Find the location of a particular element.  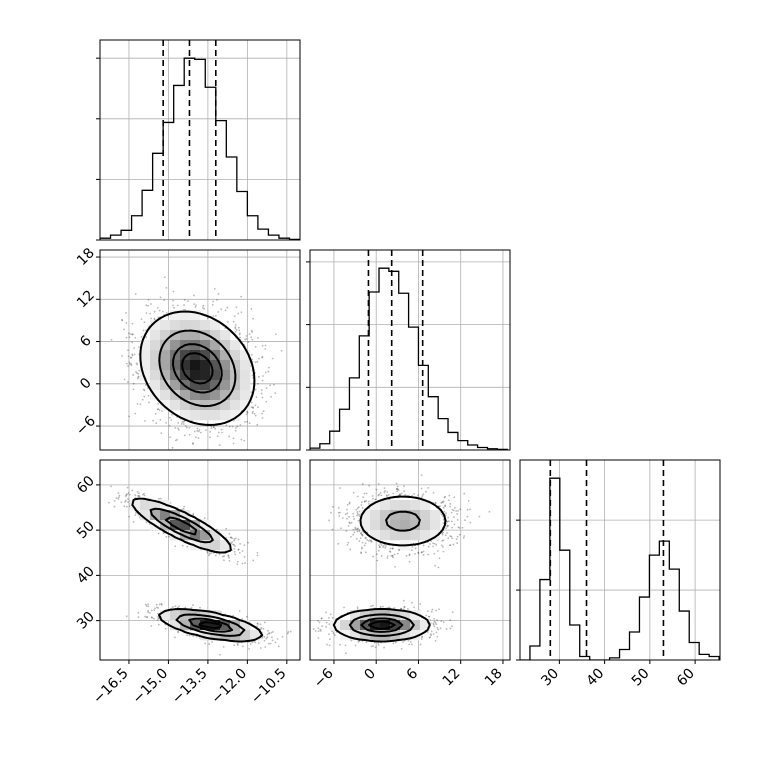

hist-panel-0-frame is located at coordinates (200, 140).